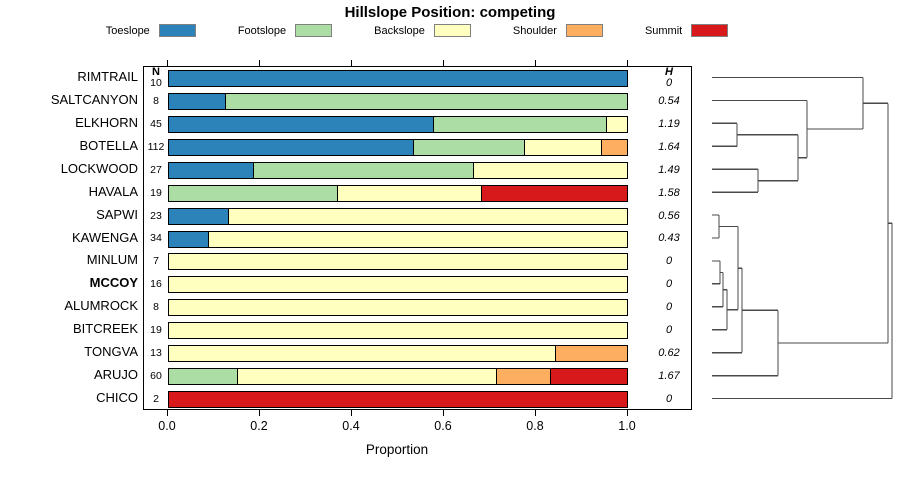 The width and height of the screenshot is (900, 480). What do you see at coordinates (156, 261) in the screenshot?
I see `n-value: 7` at bounding box center [156, 261].